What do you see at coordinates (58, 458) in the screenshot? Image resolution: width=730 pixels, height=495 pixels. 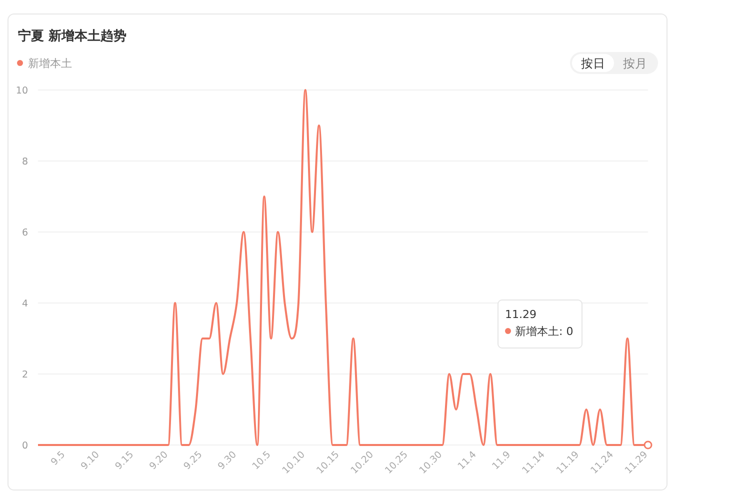 I see `x-tick-label: 9.5` at bounding box center [58, 458].